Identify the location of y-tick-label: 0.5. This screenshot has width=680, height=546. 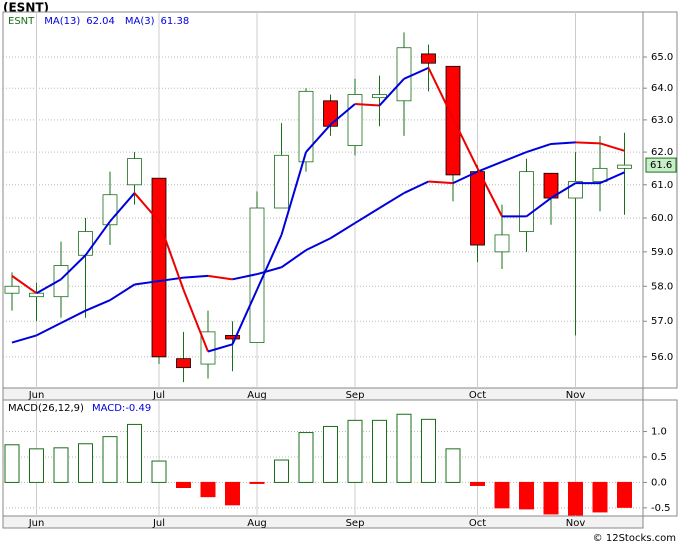
(659, 457).